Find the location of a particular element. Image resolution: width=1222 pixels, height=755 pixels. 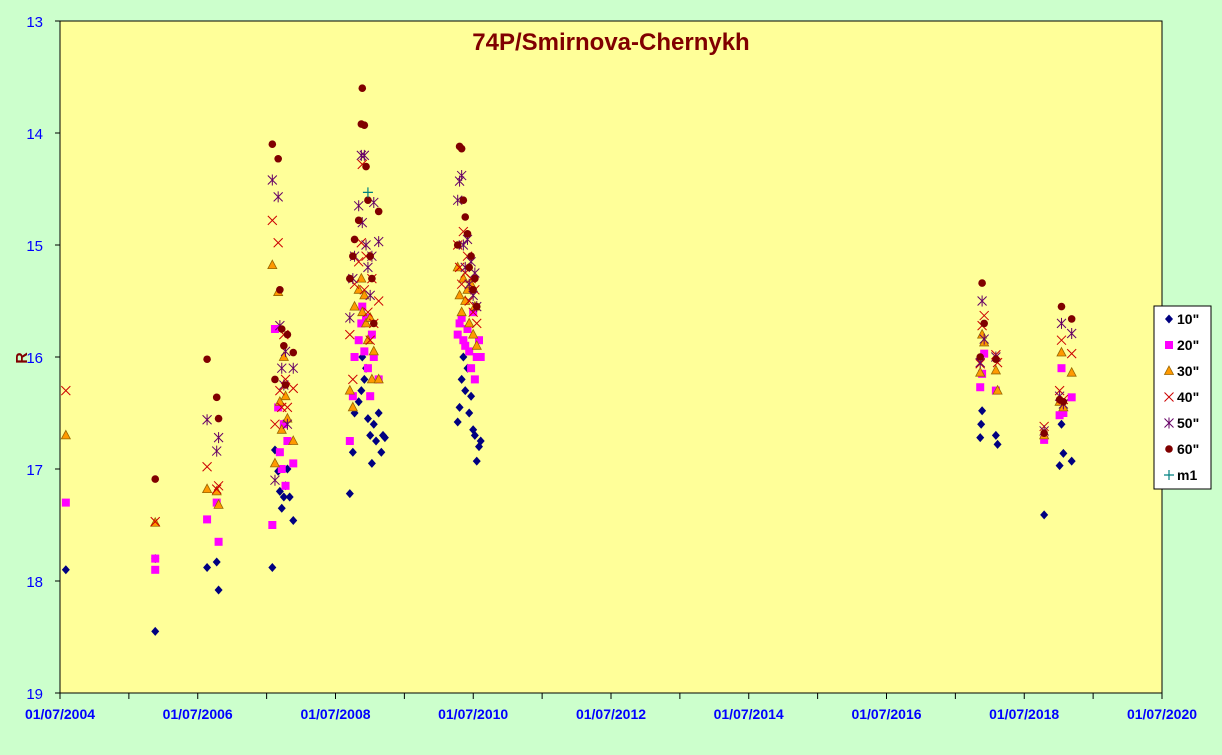

x-tick-label: 01/07/2014 is located at coordinates (749, 714).